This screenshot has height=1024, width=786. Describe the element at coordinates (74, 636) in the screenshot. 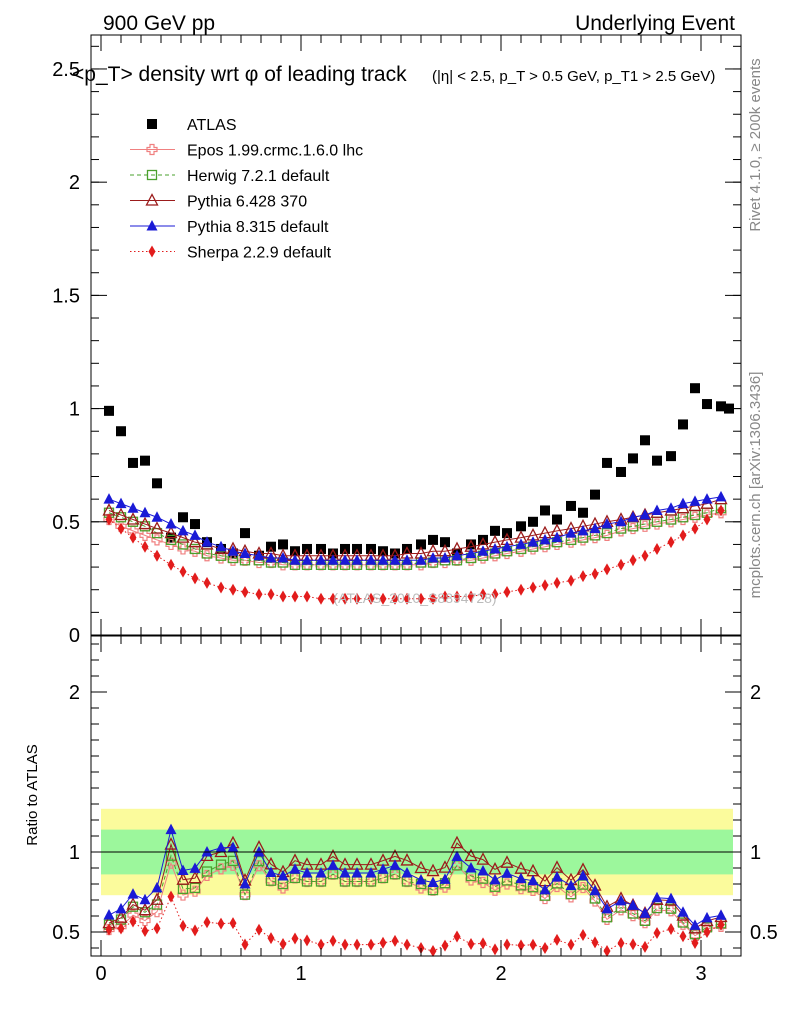

I see `ytick-label: 0` at that location.